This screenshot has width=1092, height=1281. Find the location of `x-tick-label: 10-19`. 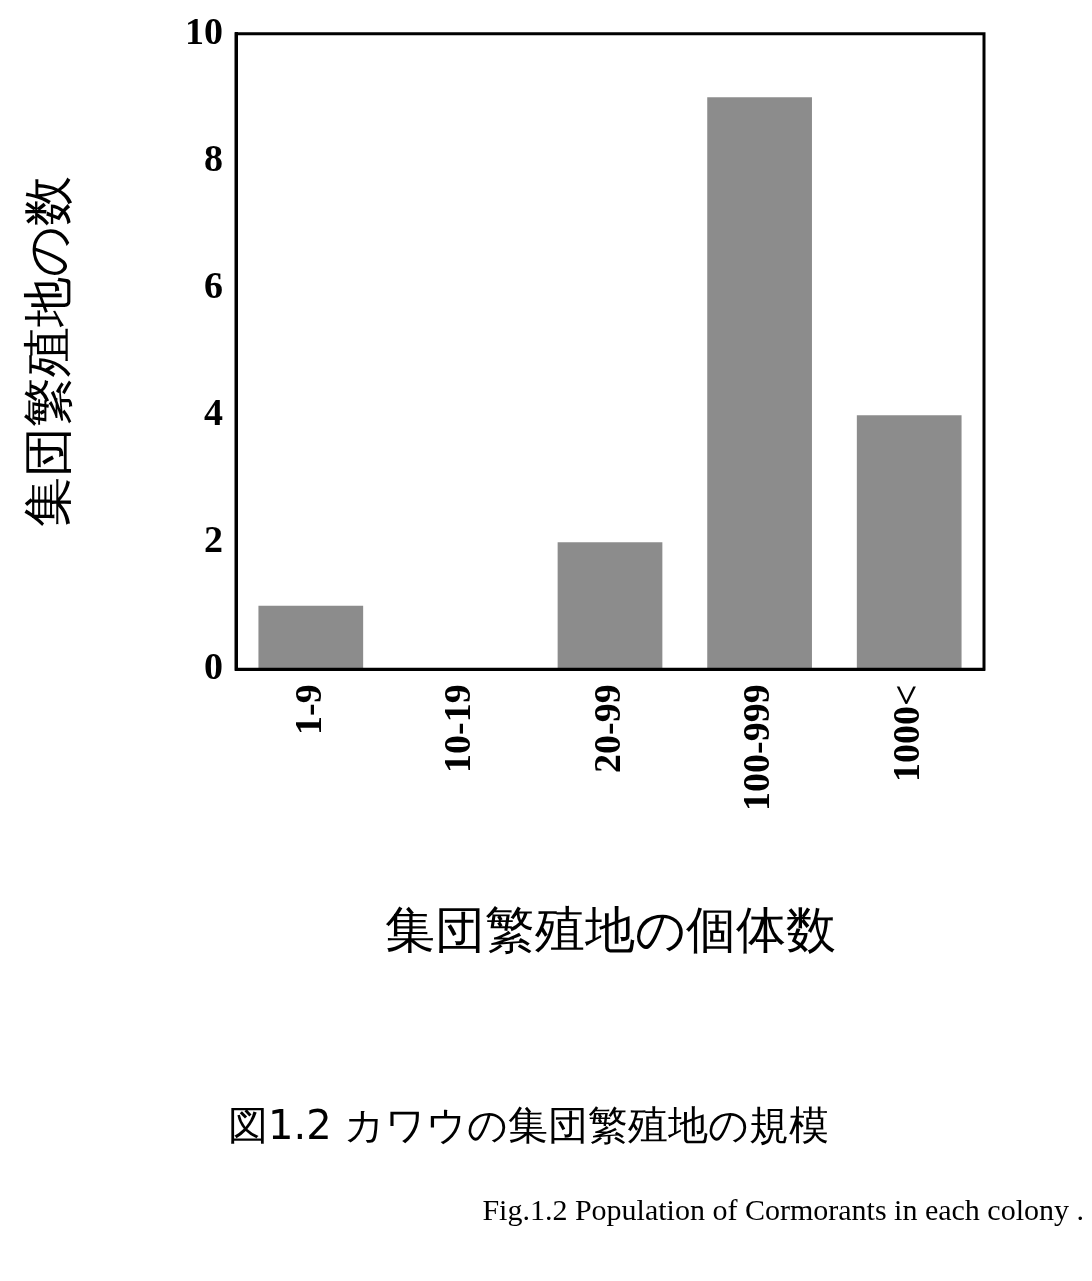

x-tick-label: 10-19 is located at coordinates (457, 728).